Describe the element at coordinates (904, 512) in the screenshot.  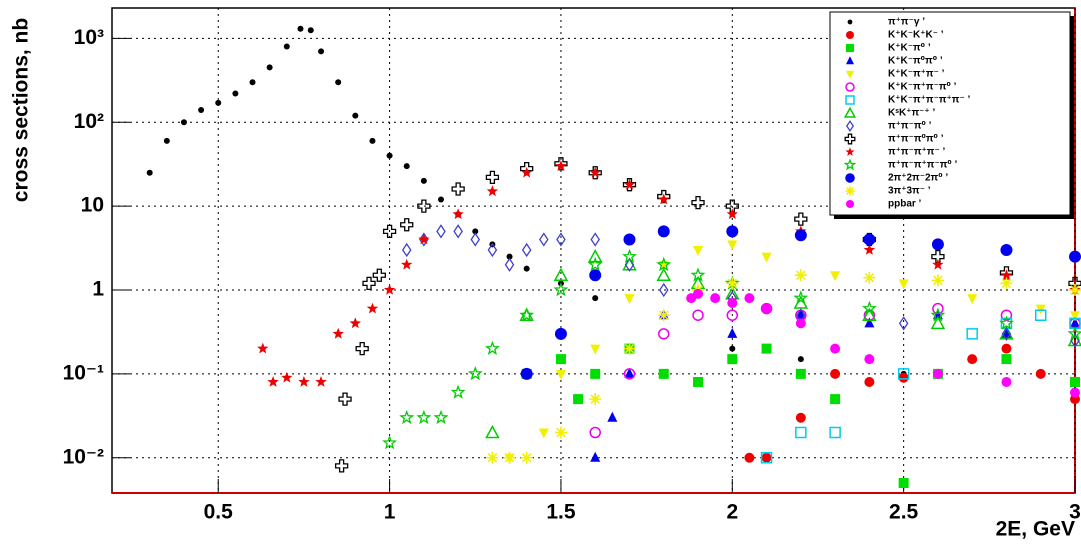
I see `x-tick-label: 2.5` at that location.